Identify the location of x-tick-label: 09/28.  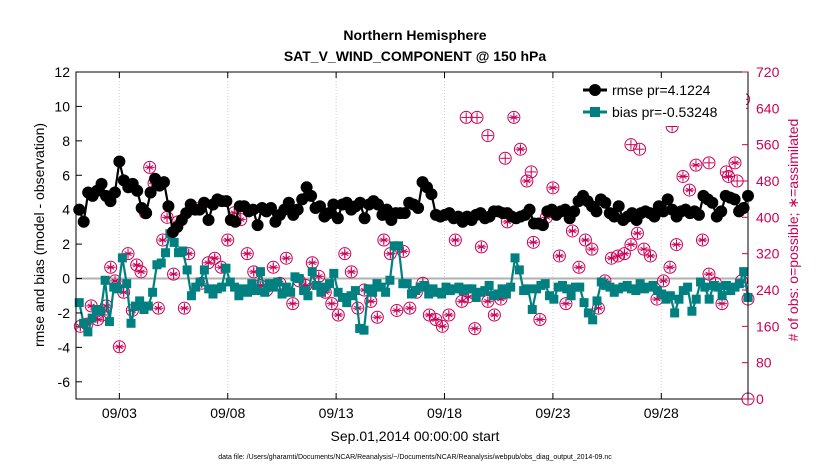
(661, 413).